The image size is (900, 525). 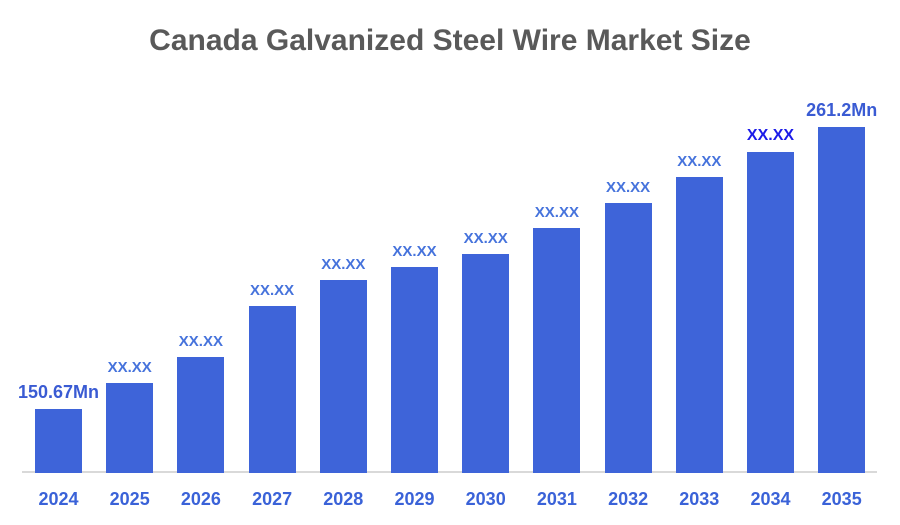 I want to click on value-label-2028: XX.XX, so click(x=343, y=264).